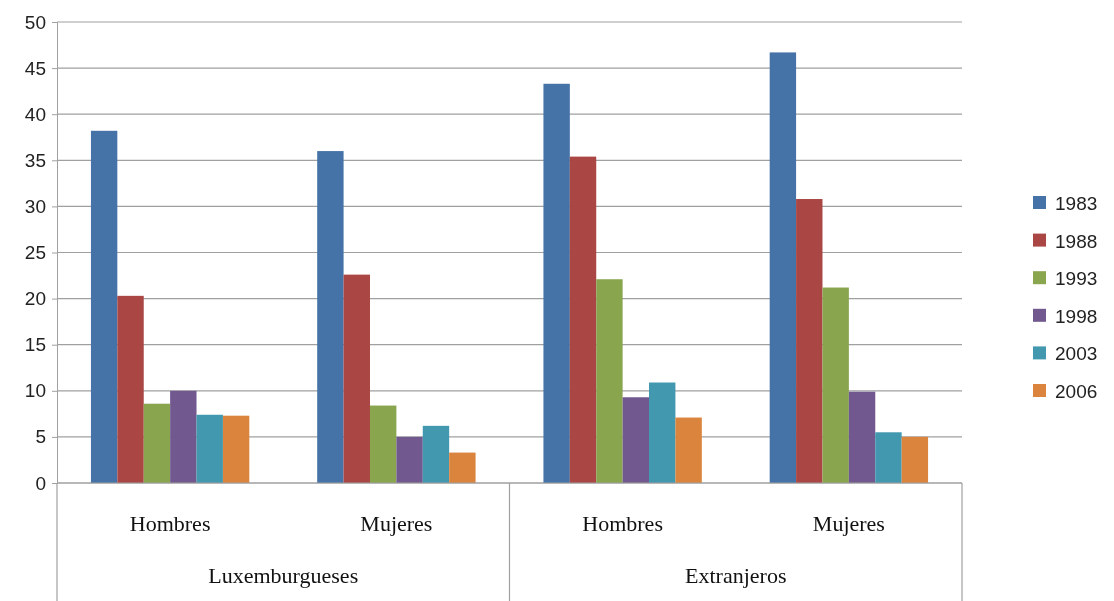 Image resolution: width=1114 pixels, height=601 pixels. Describe the element at coordinates (35, 391) in the screenshot. I see `y-tick-label: 10` at that location.